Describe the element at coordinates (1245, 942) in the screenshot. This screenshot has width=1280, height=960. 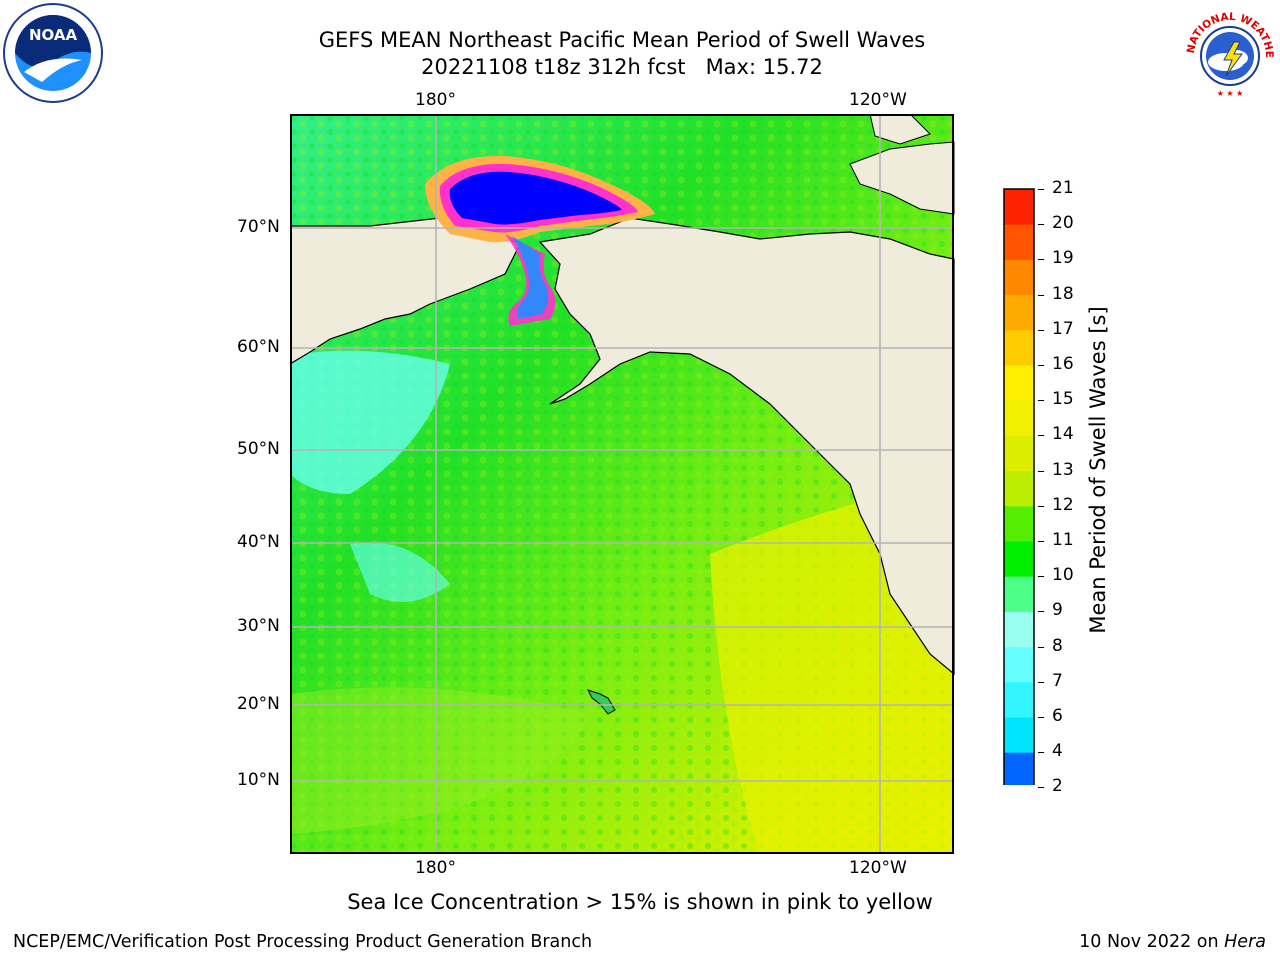
I see `footer-host: Hera` at that location.